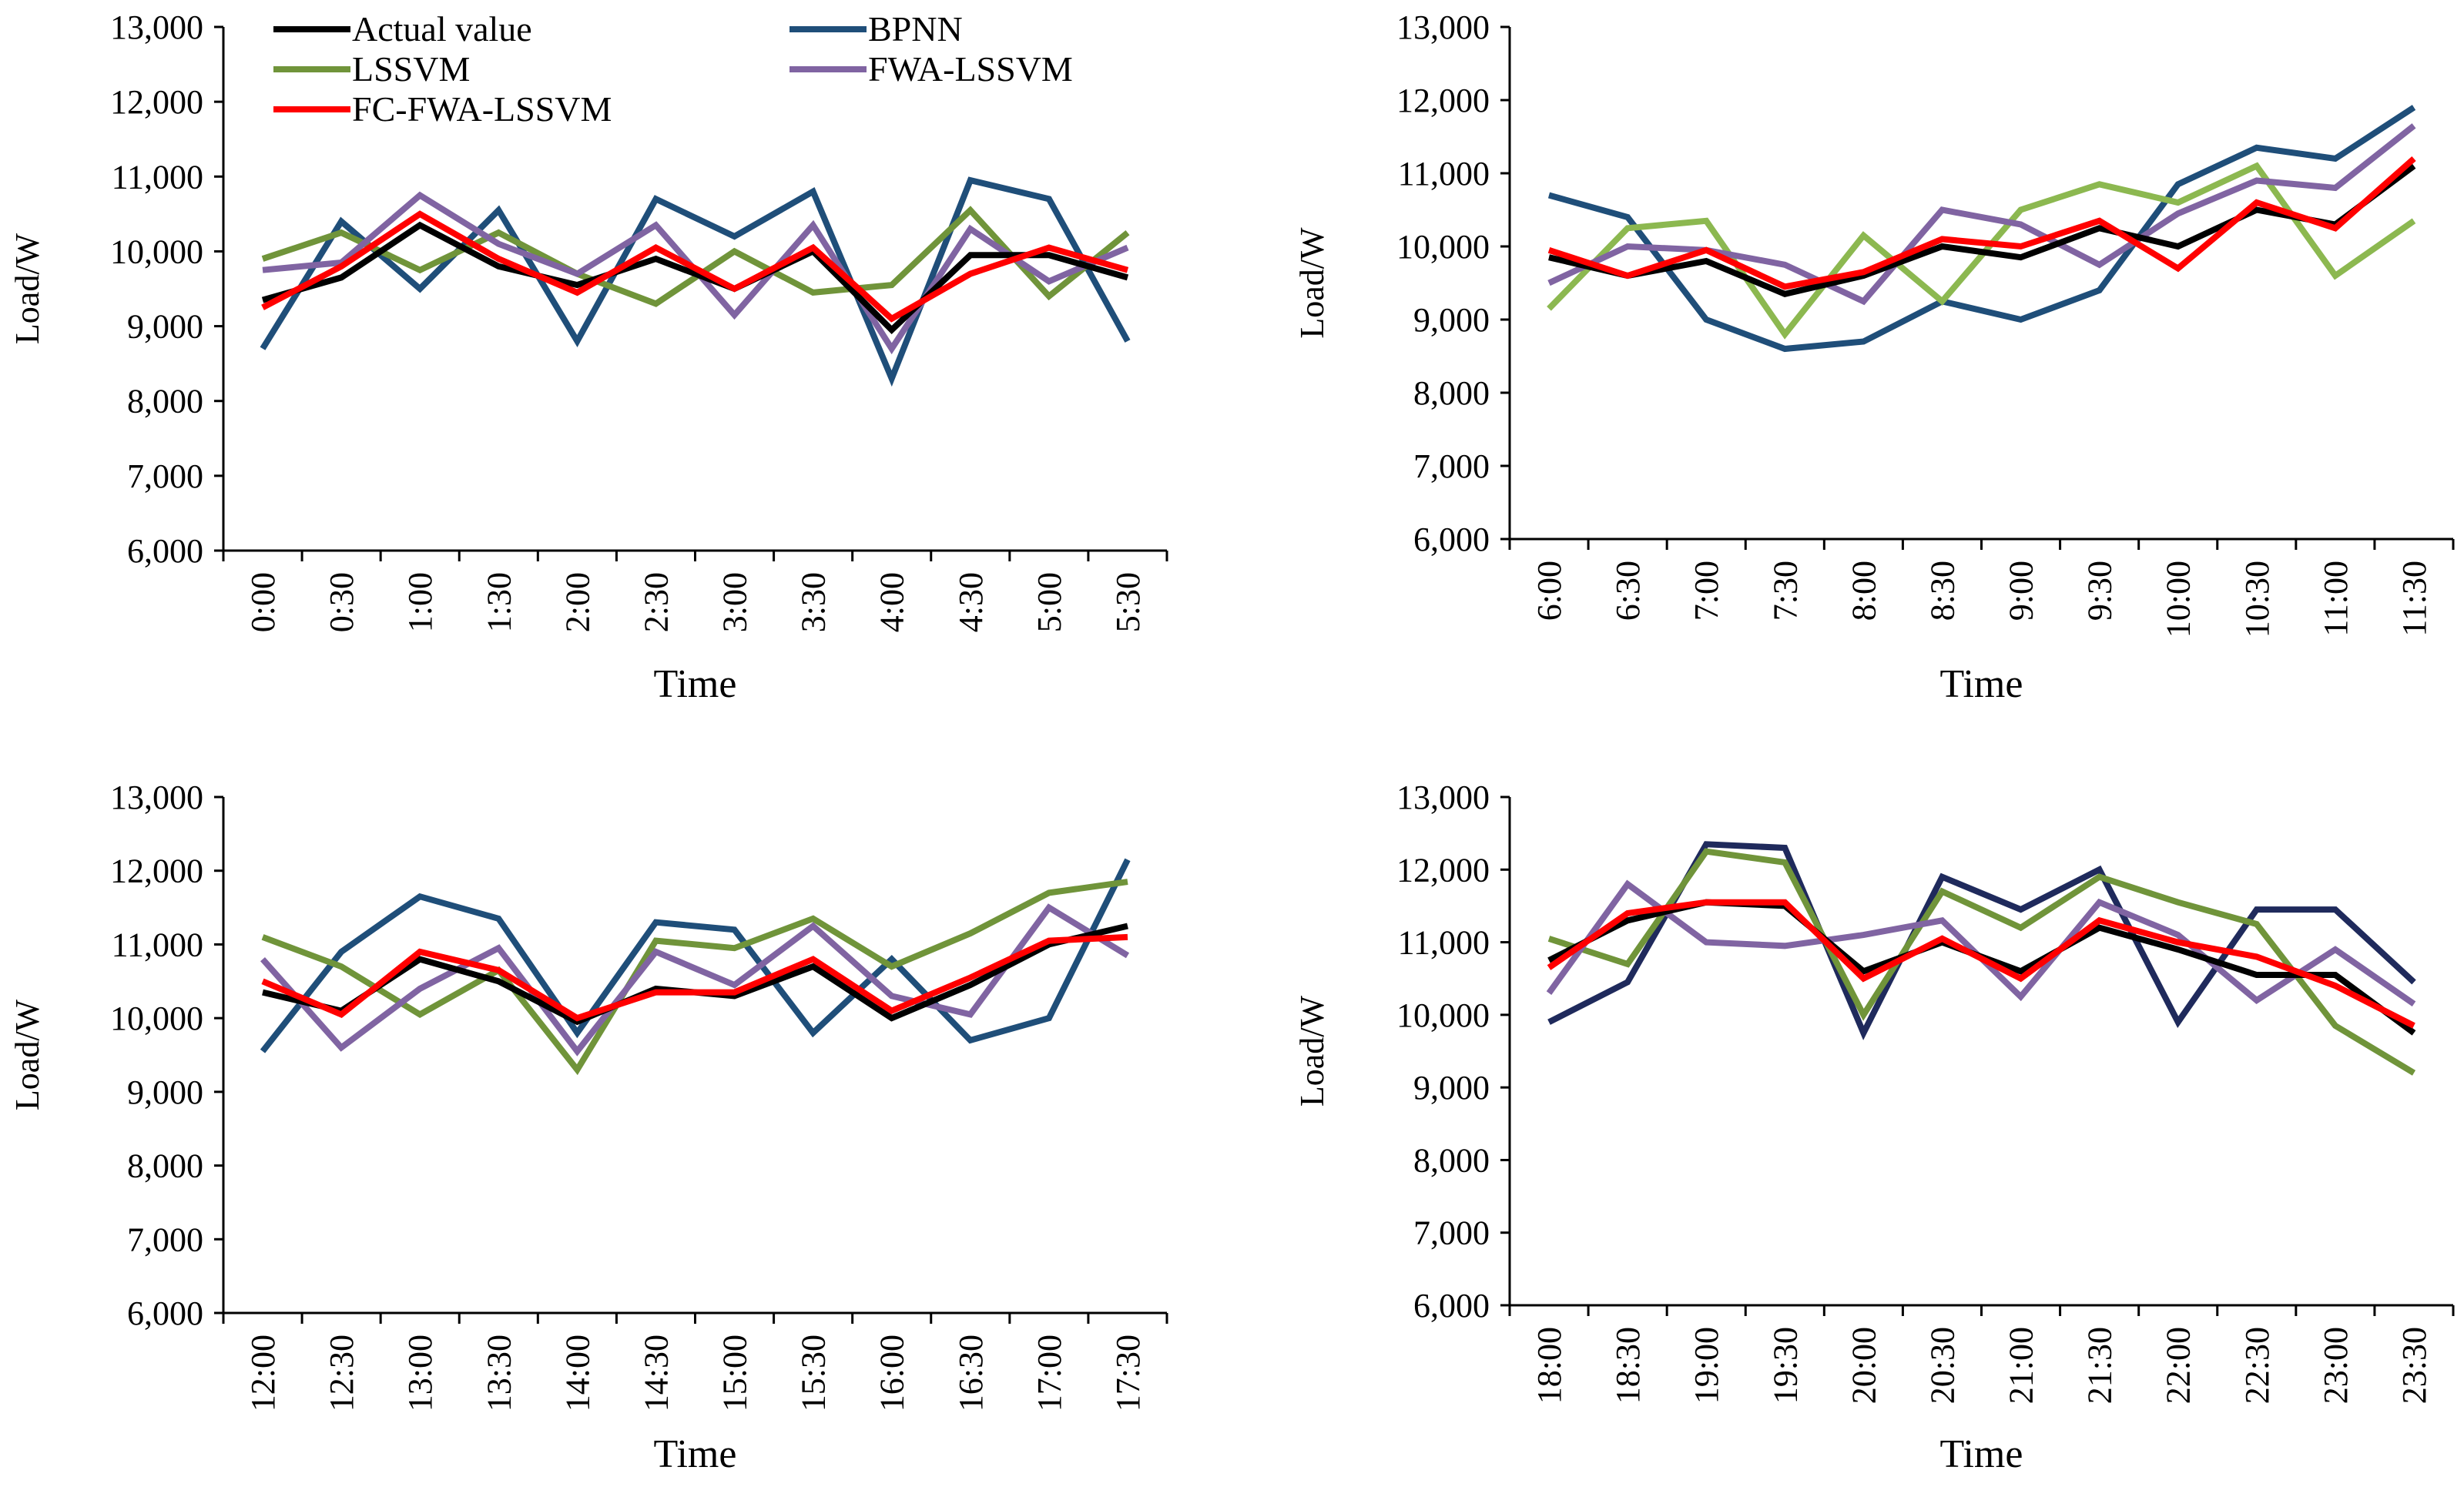 The width and height of the screenshot is (2464, 1487). Describe the element at coordinates (1863, 1365) in the screenshot. I see `x-tick-label: 20:00` at that location.